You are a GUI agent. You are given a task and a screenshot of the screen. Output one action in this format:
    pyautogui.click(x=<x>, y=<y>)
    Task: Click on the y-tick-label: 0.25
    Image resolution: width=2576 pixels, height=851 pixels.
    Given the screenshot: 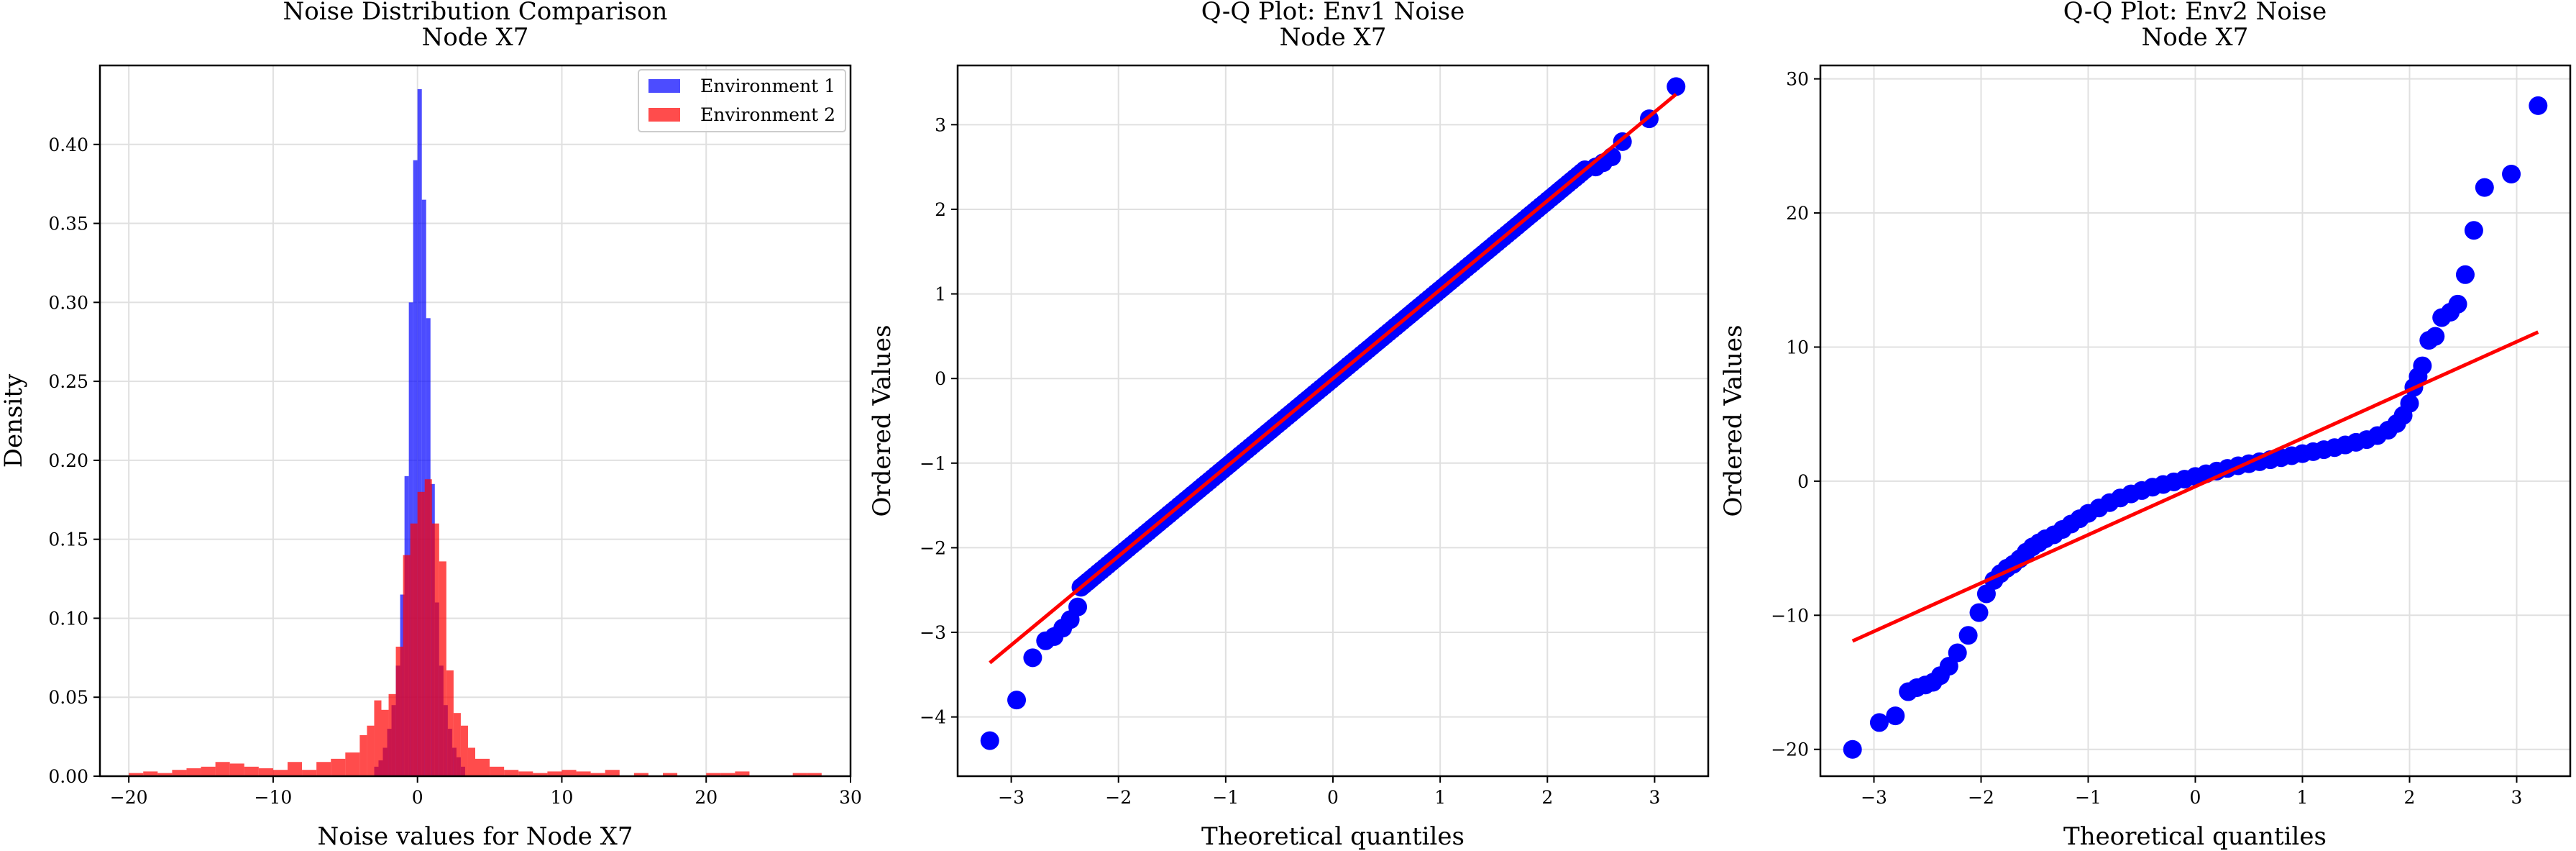 What is the action you would take?
    pyautogui.click(x=68, y=381)
    